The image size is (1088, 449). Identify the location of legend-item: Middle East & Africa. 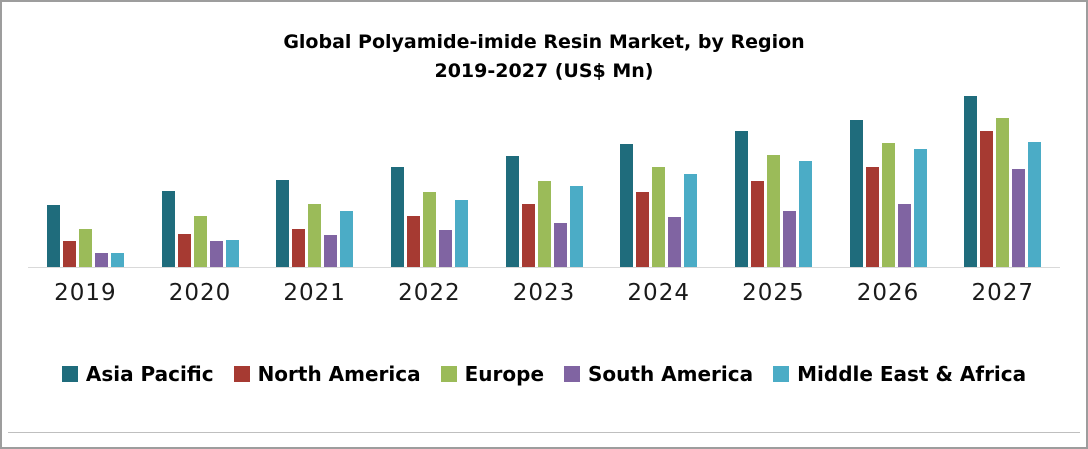
(899, 374).